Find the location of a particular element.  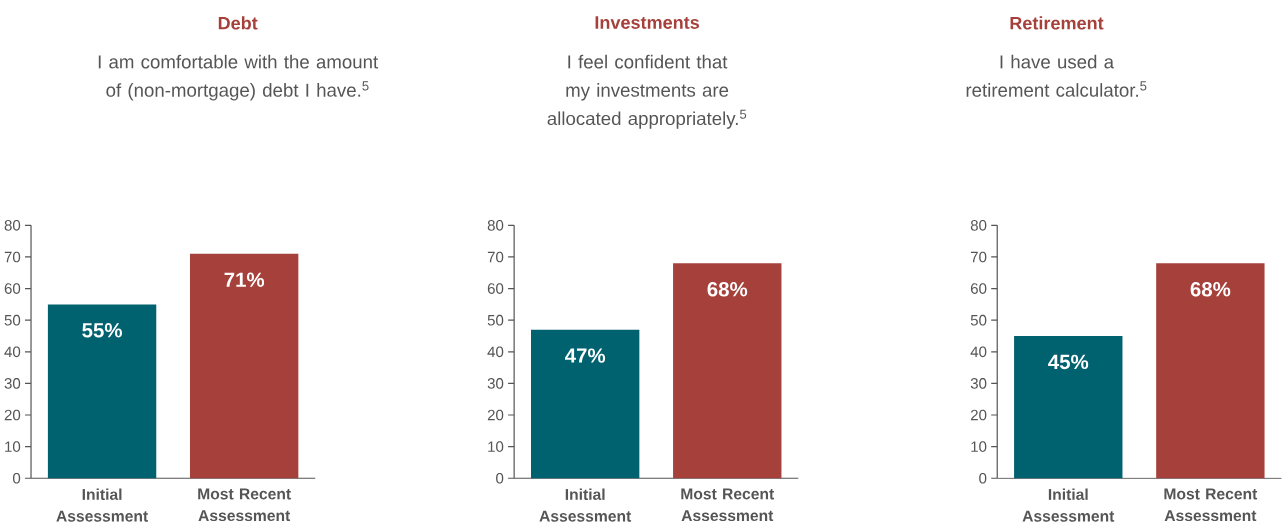

data-label: 47% is located at coordinates (585, 355).